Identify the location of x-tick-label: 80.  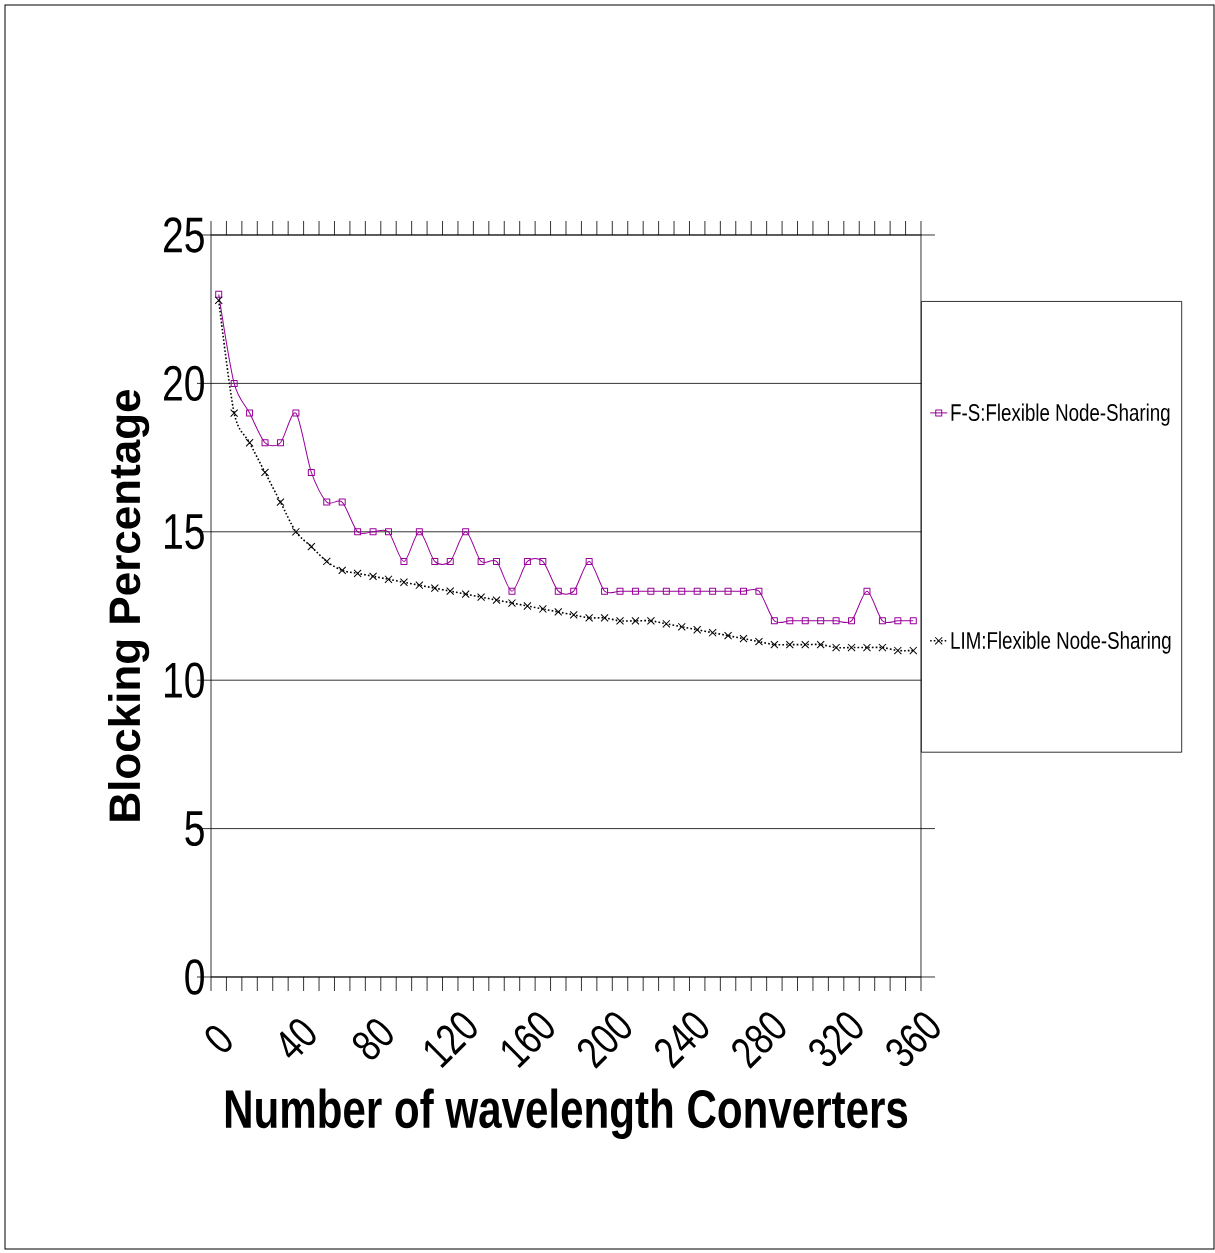
(372, 1039).